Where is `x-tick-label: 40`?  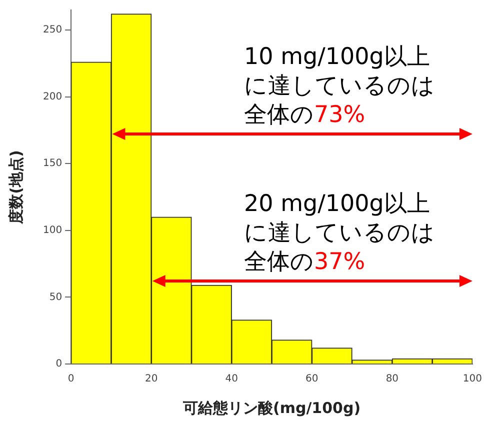
x-tick-label: 40 is located at coordinates (231, 379).